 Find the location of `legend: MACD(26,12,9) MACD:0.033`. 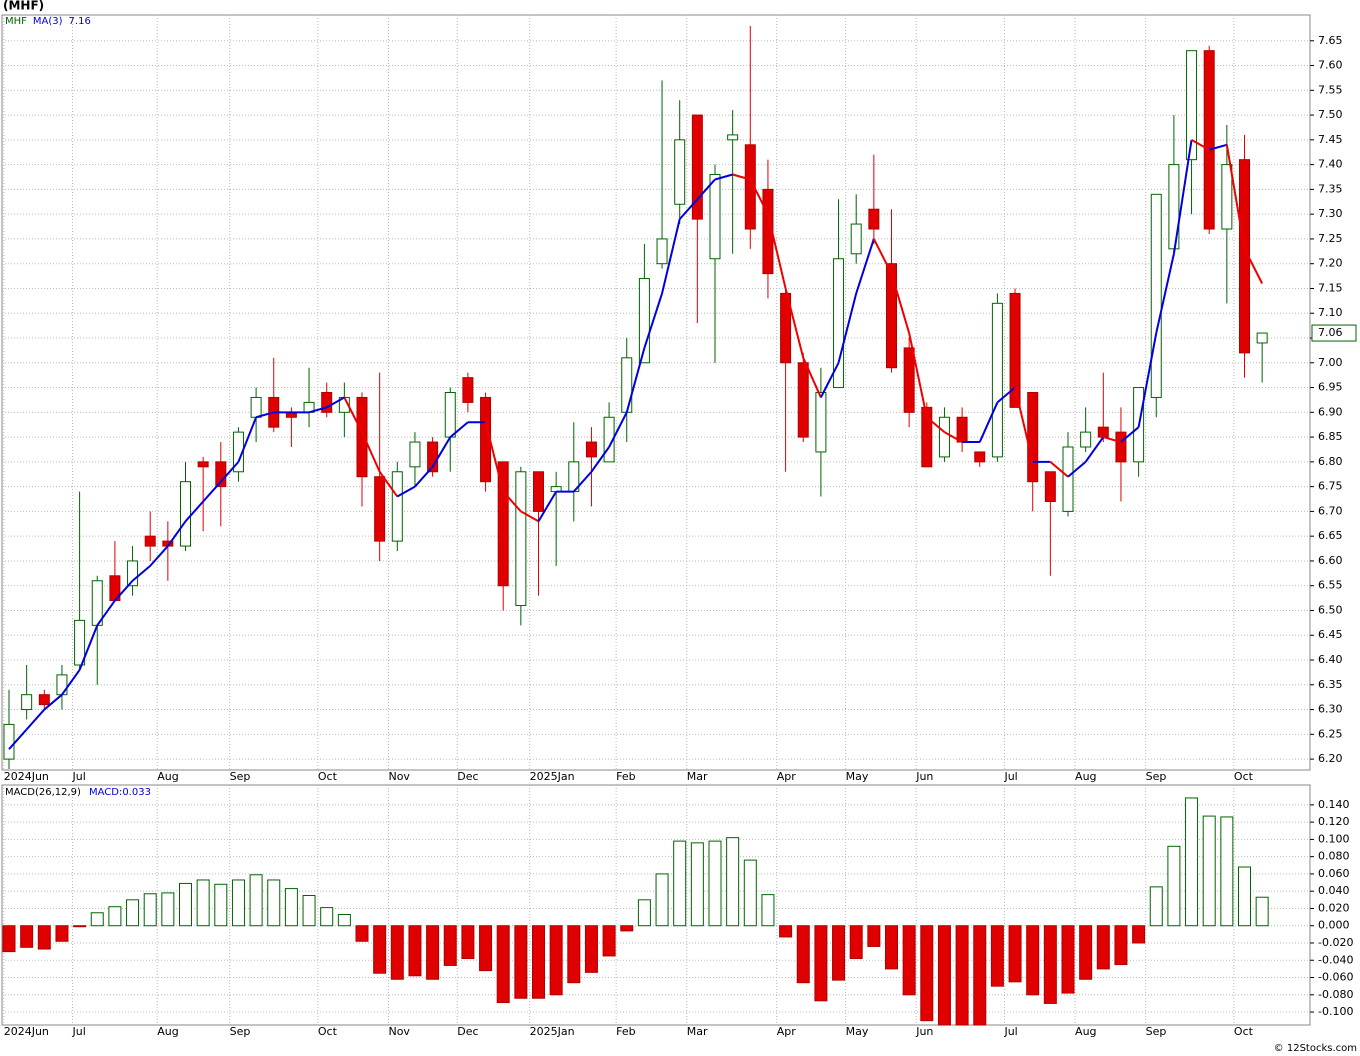

legend: MACD(26,12,9) MACD:0.033 is located at coordinates (78, 792).